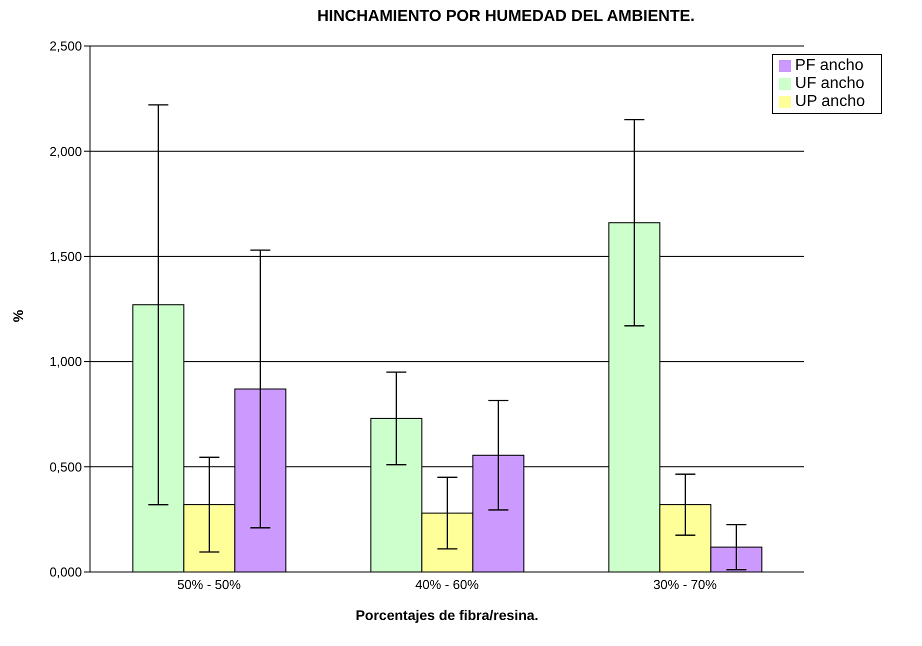 This screenshot has height=646, width=922. I want to click on x-tick-label: 30% - 70%, so click(685, 584).